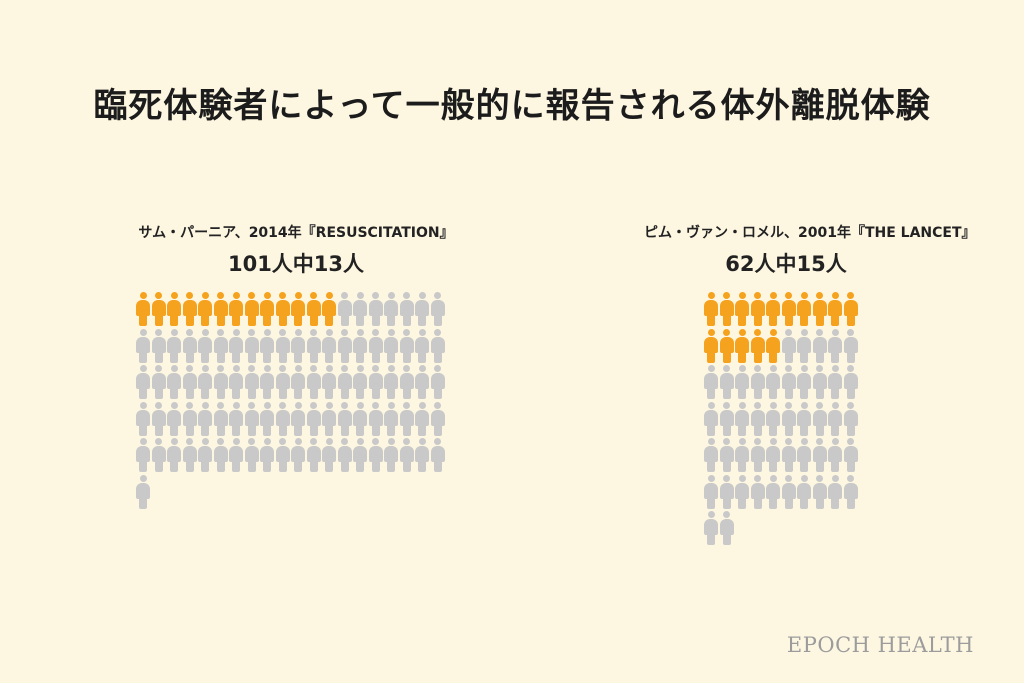 The width and height of the screenshot is (1024, 683). What do you see at coordinates (880, 645) in the screenshot?
I see `epoch-health-logo: EPOCH HEALTH` at bounding box center [880, 645].